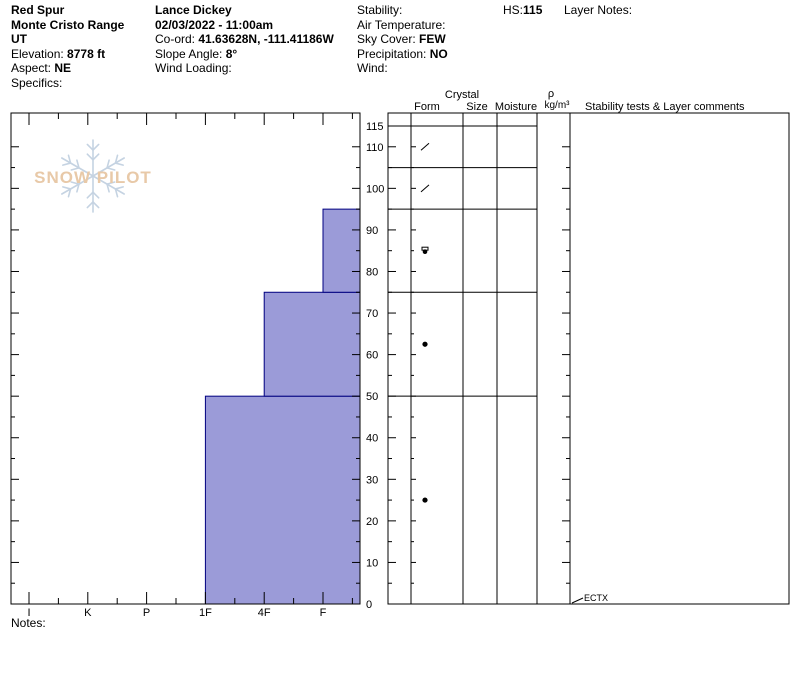 The width and height of the screenshot is (800, 676). Describe the element at coordinates (490, 358) in the screenshot. I see `layer-table-columns` at that location.